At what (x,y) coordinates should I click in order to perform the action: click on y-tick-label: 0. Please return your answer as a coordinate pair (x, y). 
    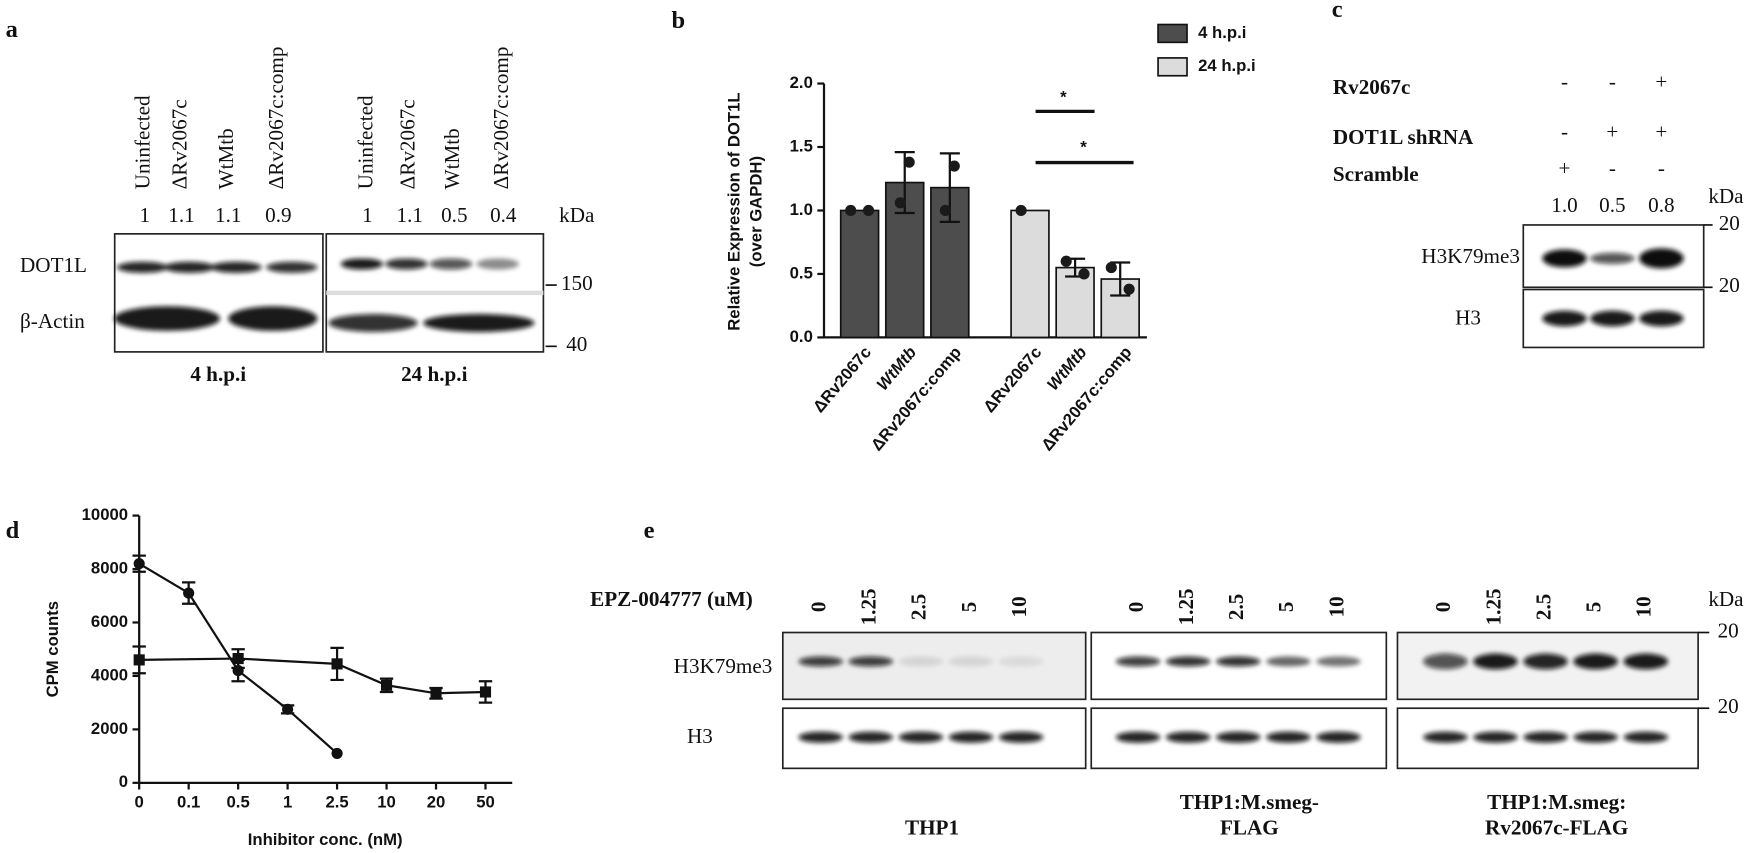
    Looking at the image, I should click on (123, 781).